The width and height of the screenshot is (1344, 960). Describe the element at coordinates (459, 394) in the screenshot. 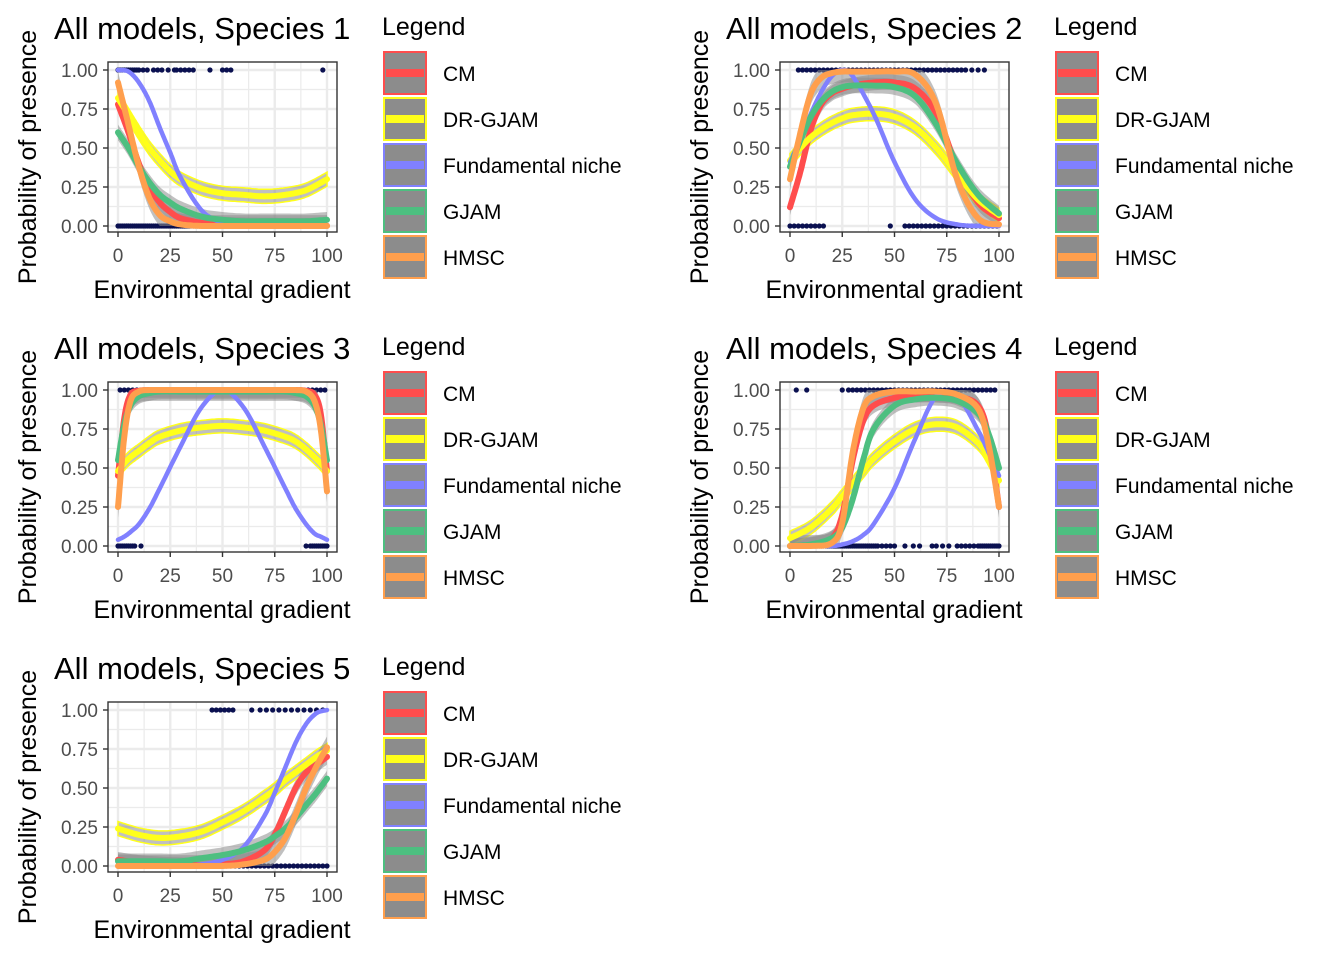

I see `legend-label: CM` at that location.